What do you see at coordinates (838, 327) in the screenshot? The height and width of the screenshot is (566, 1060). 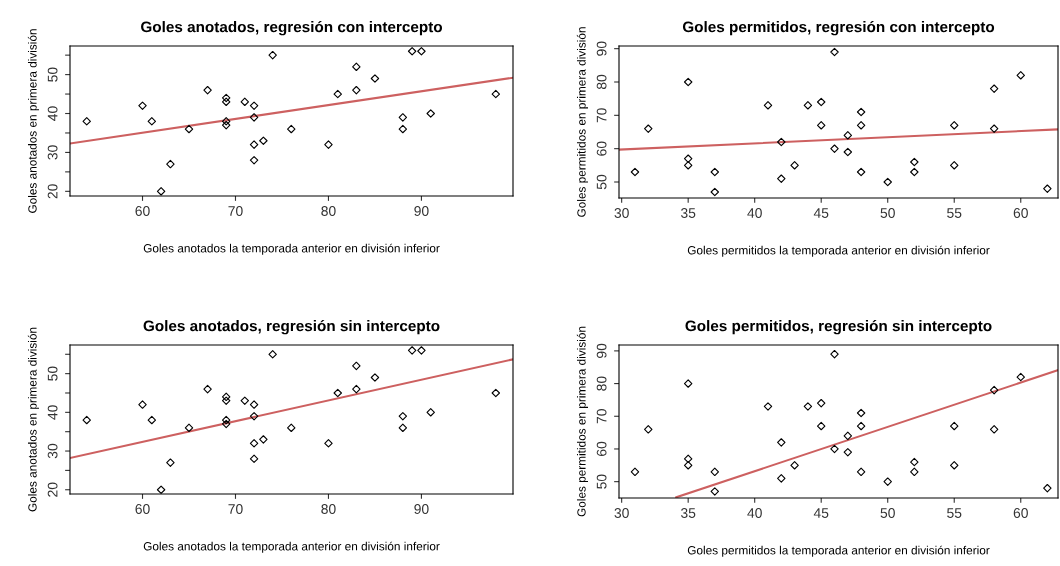 I see `chart-title: Goles permitidos, regresión sin intercepto` at bounding box center [838, 327].